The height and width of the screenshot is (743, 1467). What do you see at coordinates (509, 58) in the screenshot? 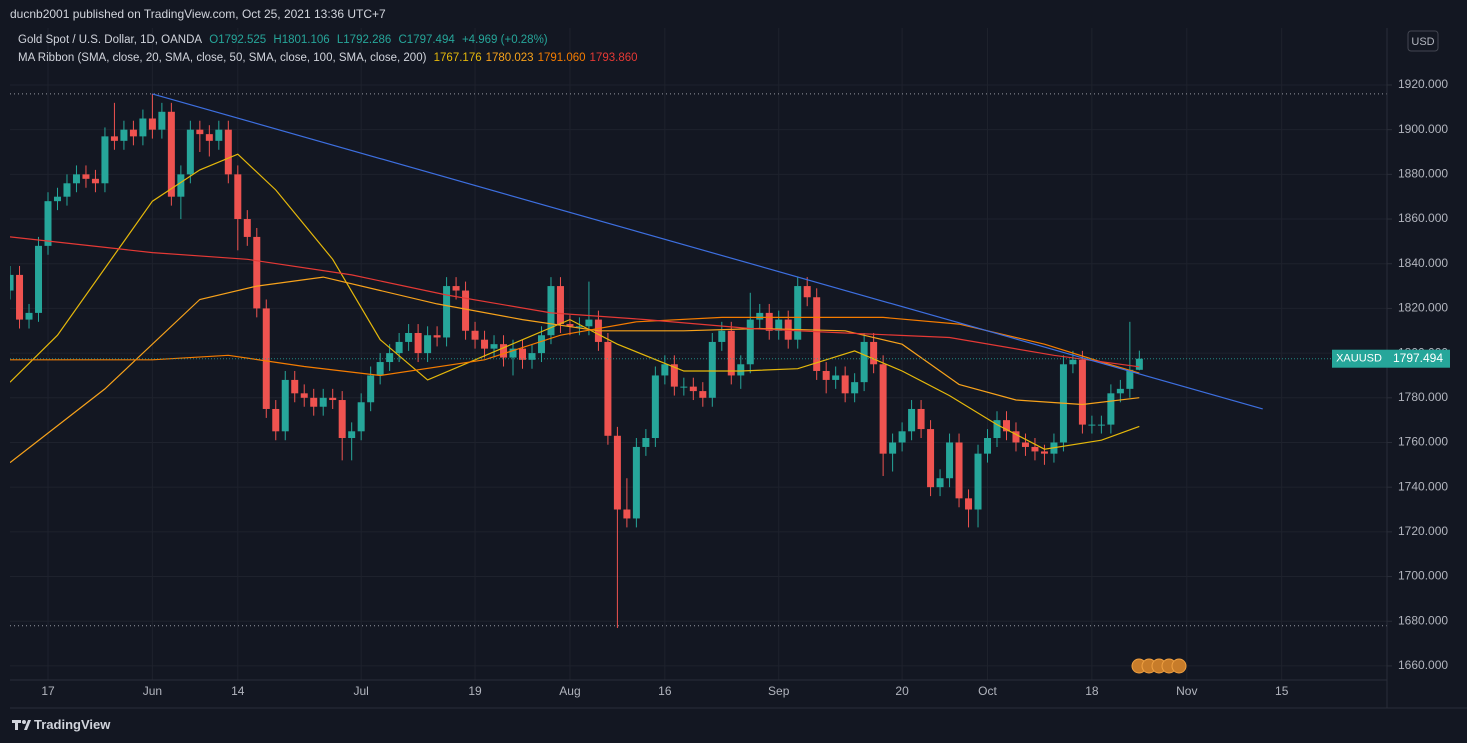
I see `indicator-value: 1780.023` at bounding box center [509, 58].